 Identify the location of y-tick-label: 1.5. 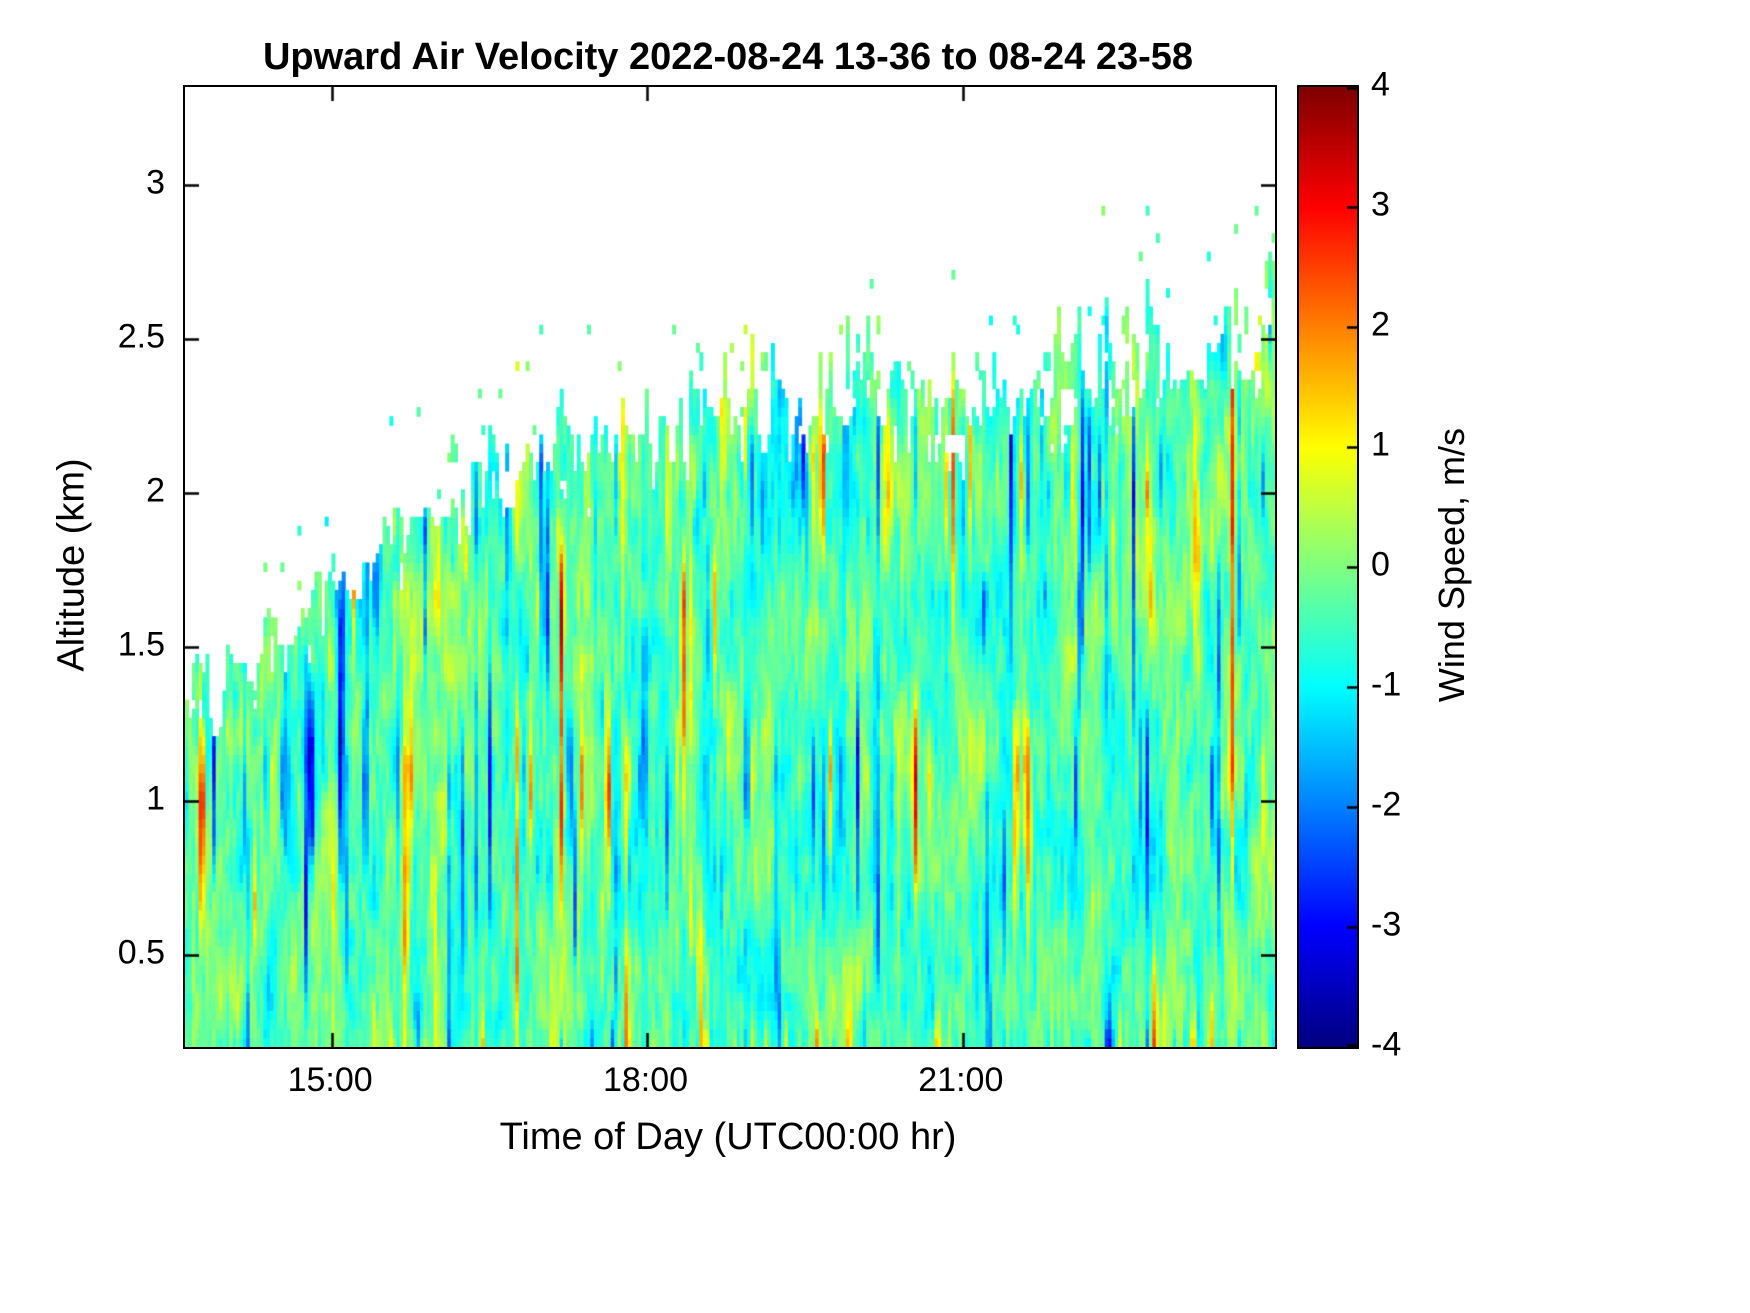
(141, 644).